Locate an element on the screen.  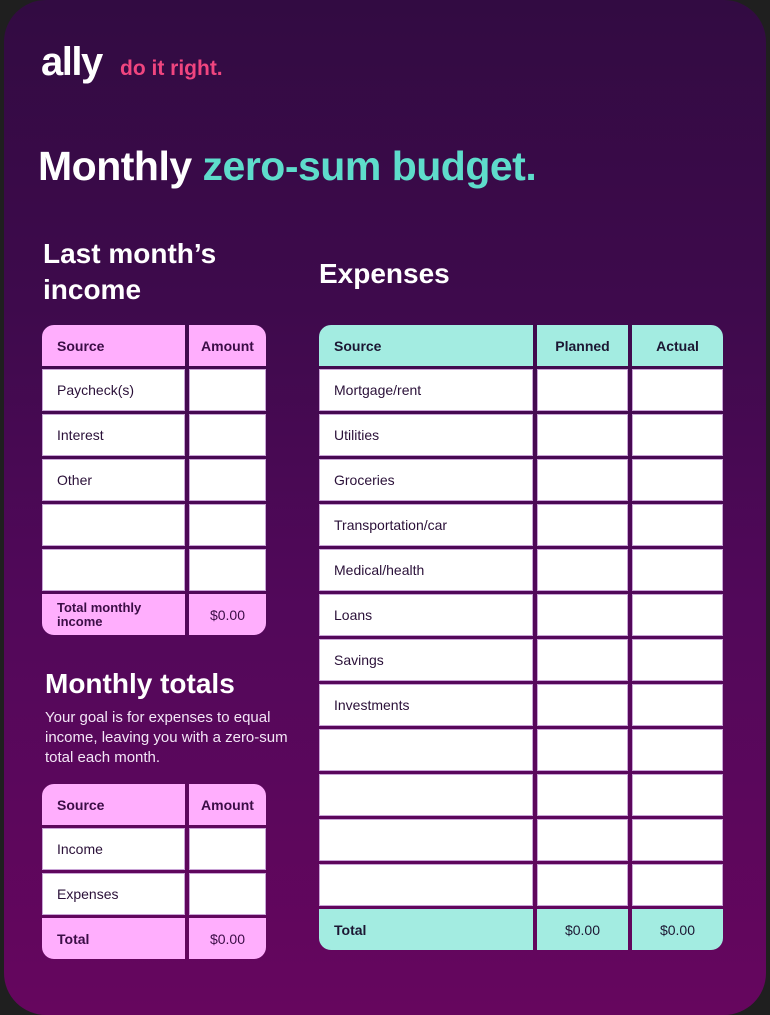
income-header-source: Source is located at coordinates (113, 345).